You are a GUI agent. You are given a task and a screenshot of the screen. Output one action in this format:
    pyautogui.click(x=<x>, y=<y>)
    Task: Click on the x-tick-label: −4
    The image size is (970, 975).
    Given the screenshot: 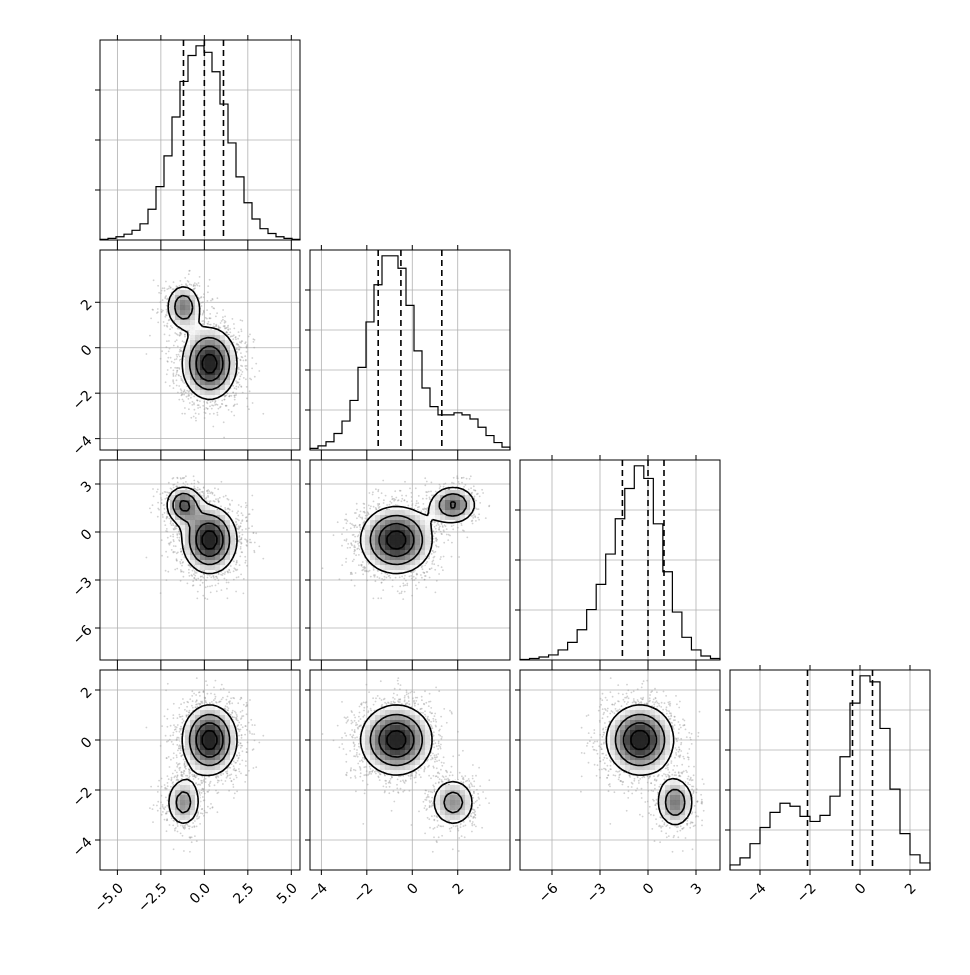 What is the action you would take?
    pyautogui.click(x=757, y=893)
    